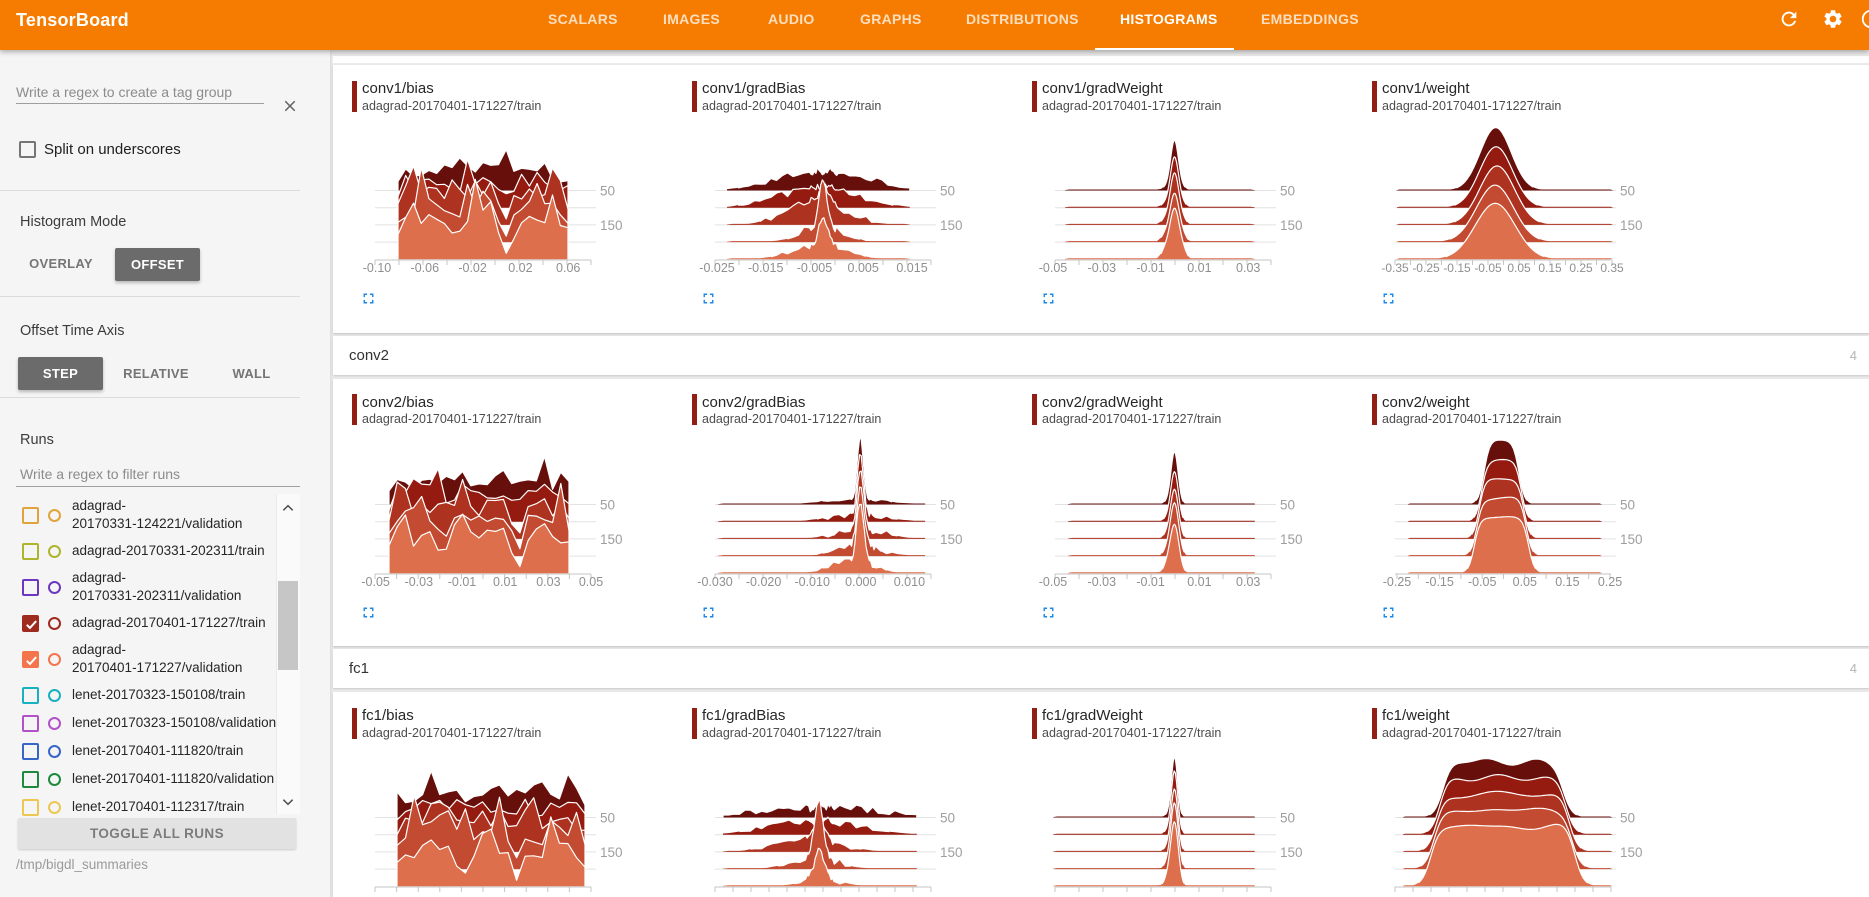 This screenshot has width=1869, height=897. What do you see at coordinates (472, 268) in the screenshot?
I see `svg-text: -0.02` at bounding box center [472, 268].